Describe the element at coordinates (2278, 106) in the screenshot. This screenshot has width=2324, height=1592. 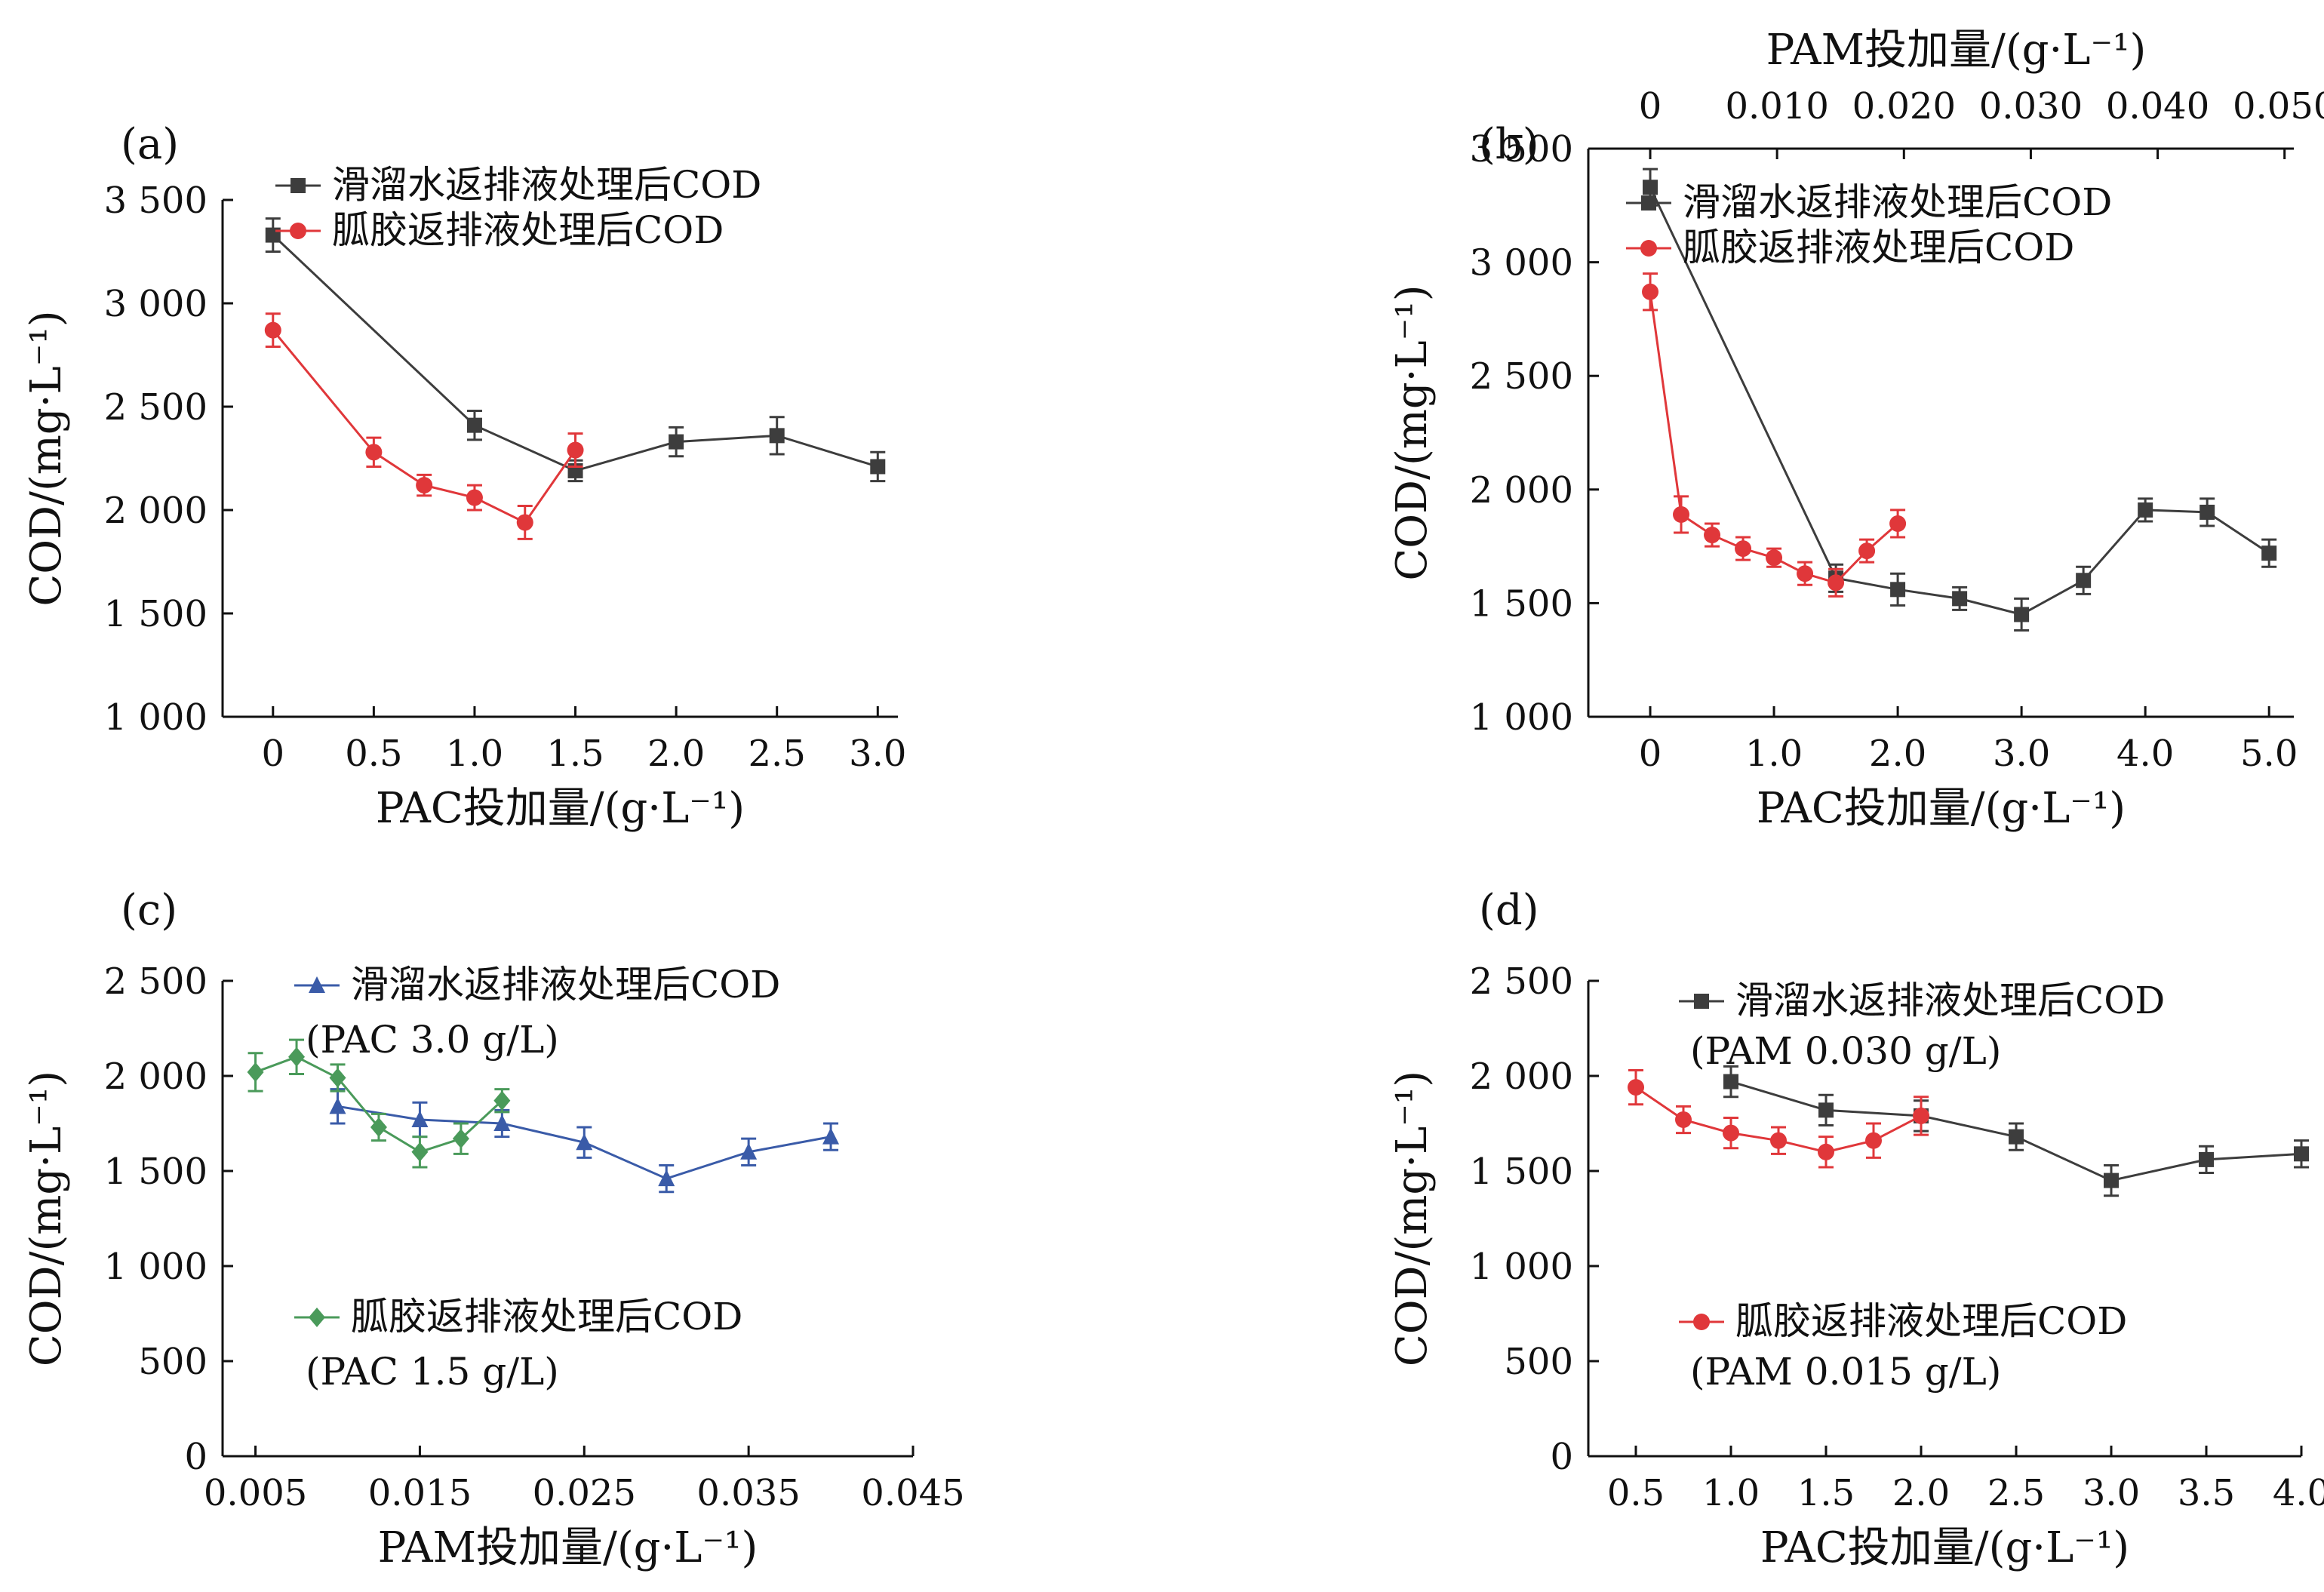
I see `x2-tick-label: 0.050` at that location.